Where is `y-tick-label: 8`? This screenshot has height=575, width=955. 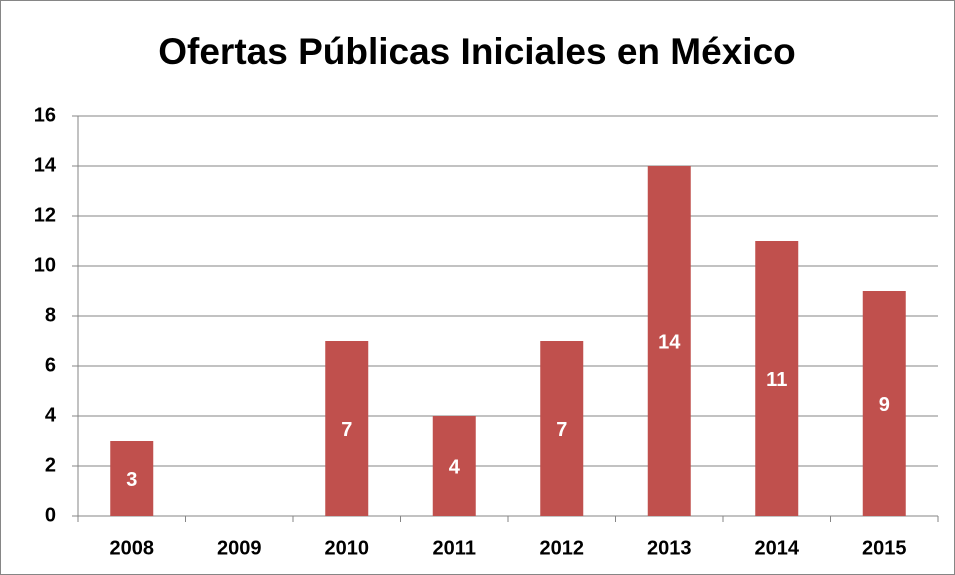
y-tick-label: 8 is located at coordinates (50, 315).